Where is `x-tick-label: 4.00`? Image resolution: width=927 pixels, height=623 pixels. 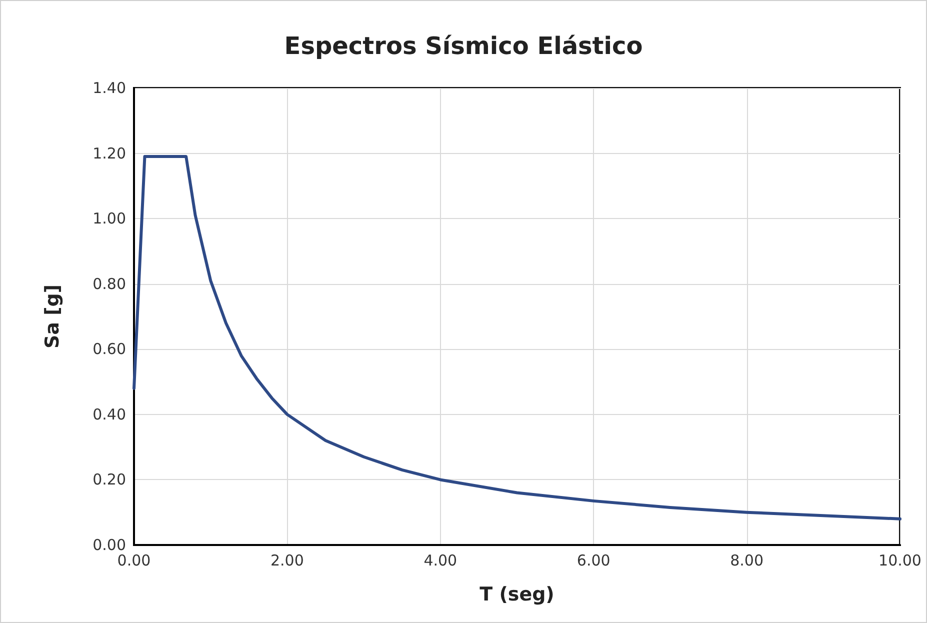 x-tick-label: 4.00 is located at coordinates (441, 561).